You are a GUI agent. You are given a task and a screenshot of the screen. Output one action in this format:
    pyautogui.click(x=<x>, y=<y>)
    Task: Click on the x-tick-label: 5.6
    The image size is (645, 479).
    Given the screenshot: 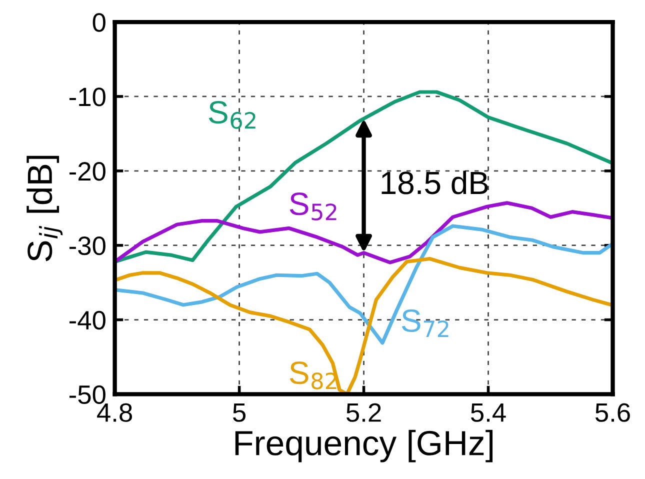 What is the action you would take?
    pyautogui.click(x=612, y=412)
    